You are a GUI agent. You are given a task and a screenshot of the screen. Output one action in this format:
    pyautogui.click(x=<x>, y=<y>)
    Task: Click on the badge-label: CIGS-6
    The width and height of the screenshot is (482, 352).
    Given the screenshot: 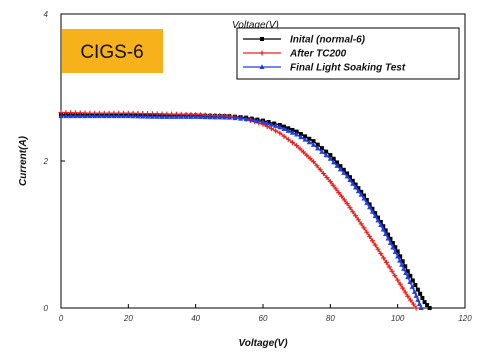 What is the action you would take?
    pyautogui.click(x=111, y=52)
    